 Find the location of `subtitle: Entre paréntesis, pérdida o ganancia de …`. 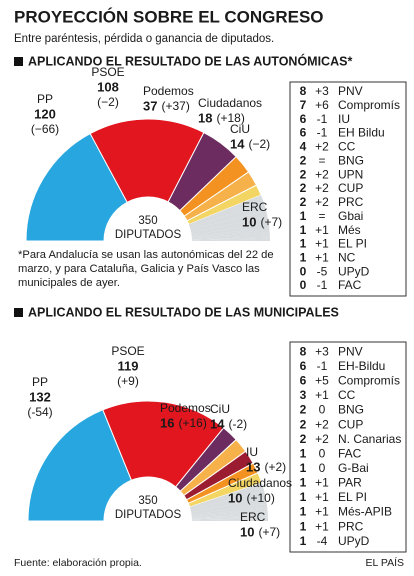

subtitle: Entre paréntesis, pérdida o ganancia de … is located at coordinates (144, 39).